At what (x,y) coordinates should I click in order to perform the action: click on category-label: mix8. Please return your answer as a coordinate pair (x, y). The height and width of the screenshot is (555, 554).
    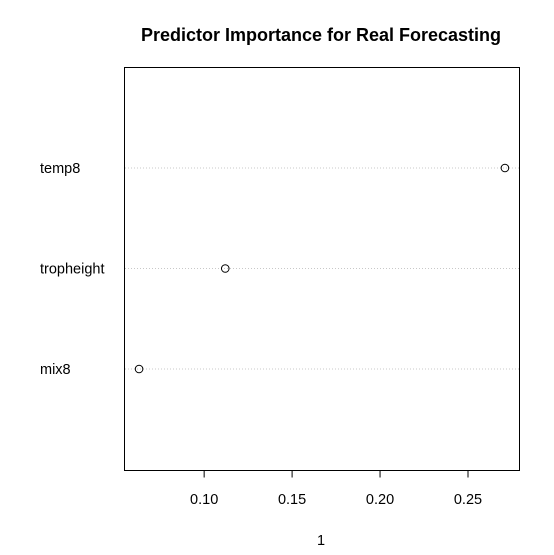
    Looking at the image, I should click on (55, 370).